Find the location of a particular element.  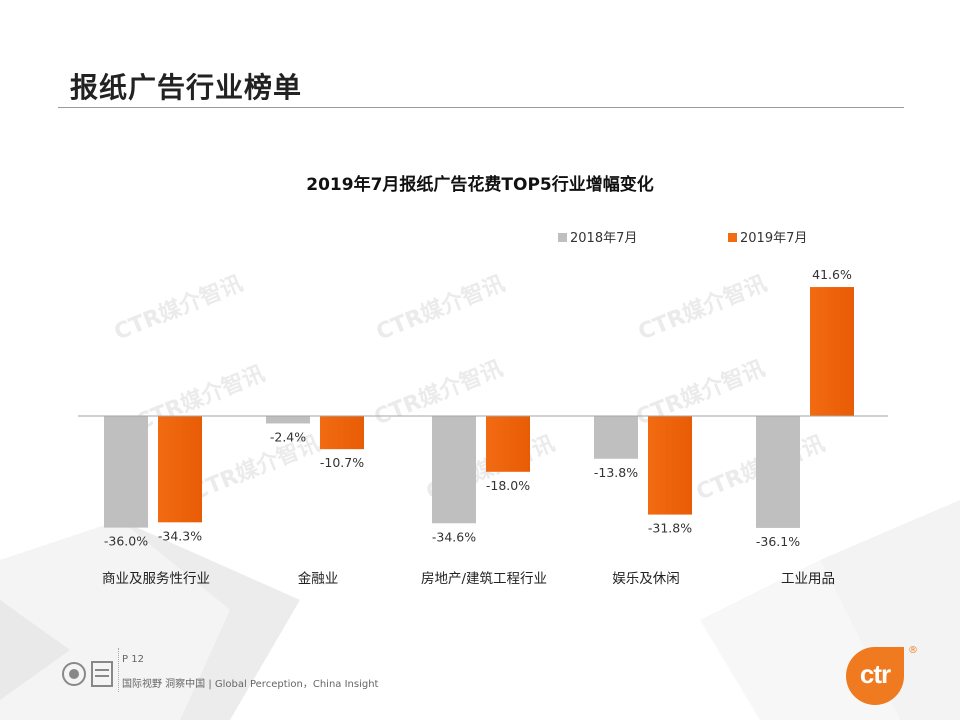

data-label: -31.8% is located at coordinates (670, 528).